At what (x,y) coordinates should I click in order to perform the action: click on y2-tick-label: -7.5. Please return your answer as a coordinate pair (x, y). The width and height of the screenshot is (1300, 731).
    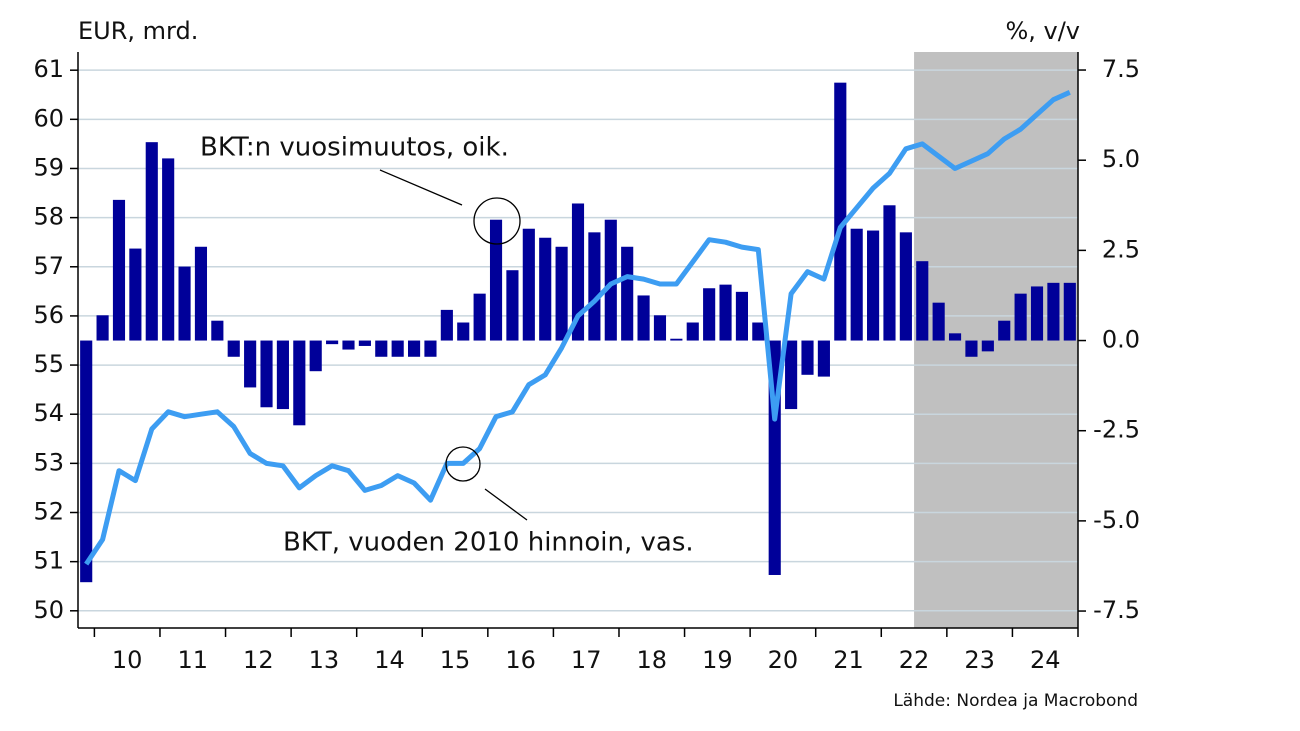
    Looking at the image, I should click on (1116, 610).